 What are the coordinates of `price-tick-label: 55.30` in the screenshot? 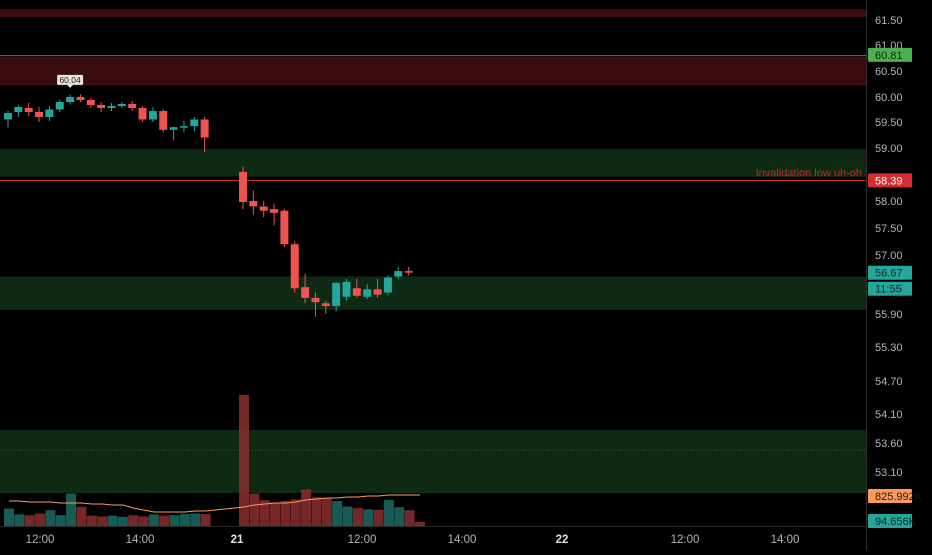 It's located at (889, 348).